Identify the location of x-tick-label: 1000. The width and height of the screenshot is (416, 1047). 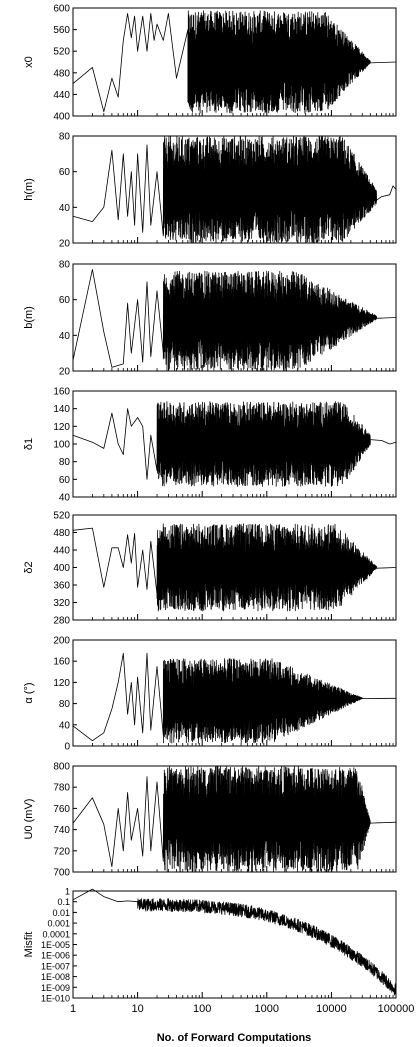
(267, 1009).